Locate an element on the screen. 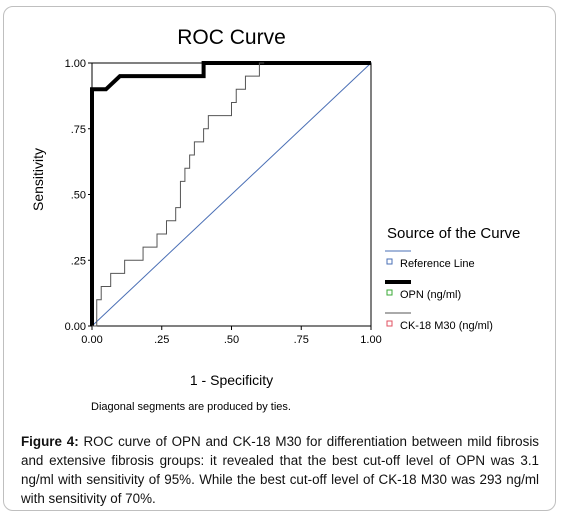 The image size is (565, 518). legend-title: Source of the Curve is located at coordinates (453, 233).